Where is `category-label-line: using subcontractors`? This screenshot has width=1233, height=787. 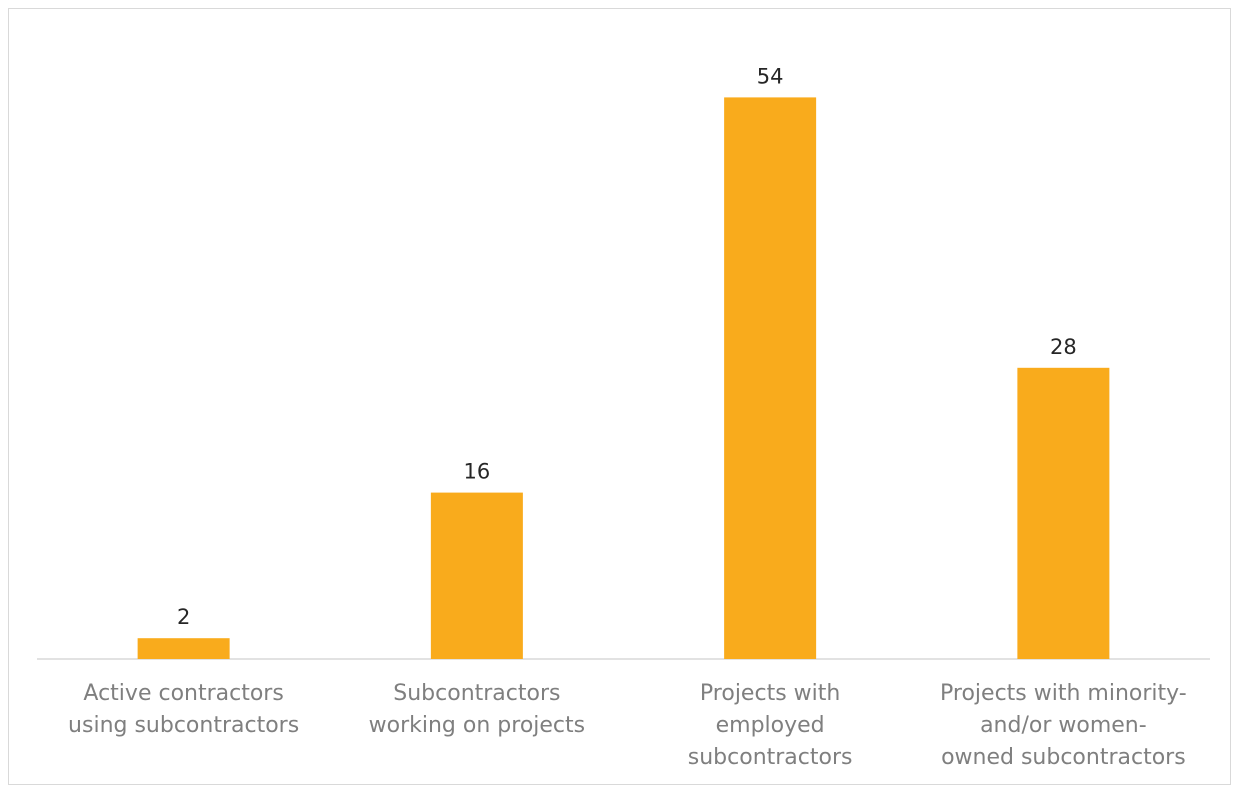 category-label-line: using subcontractors is located at coordinates (183, 725).